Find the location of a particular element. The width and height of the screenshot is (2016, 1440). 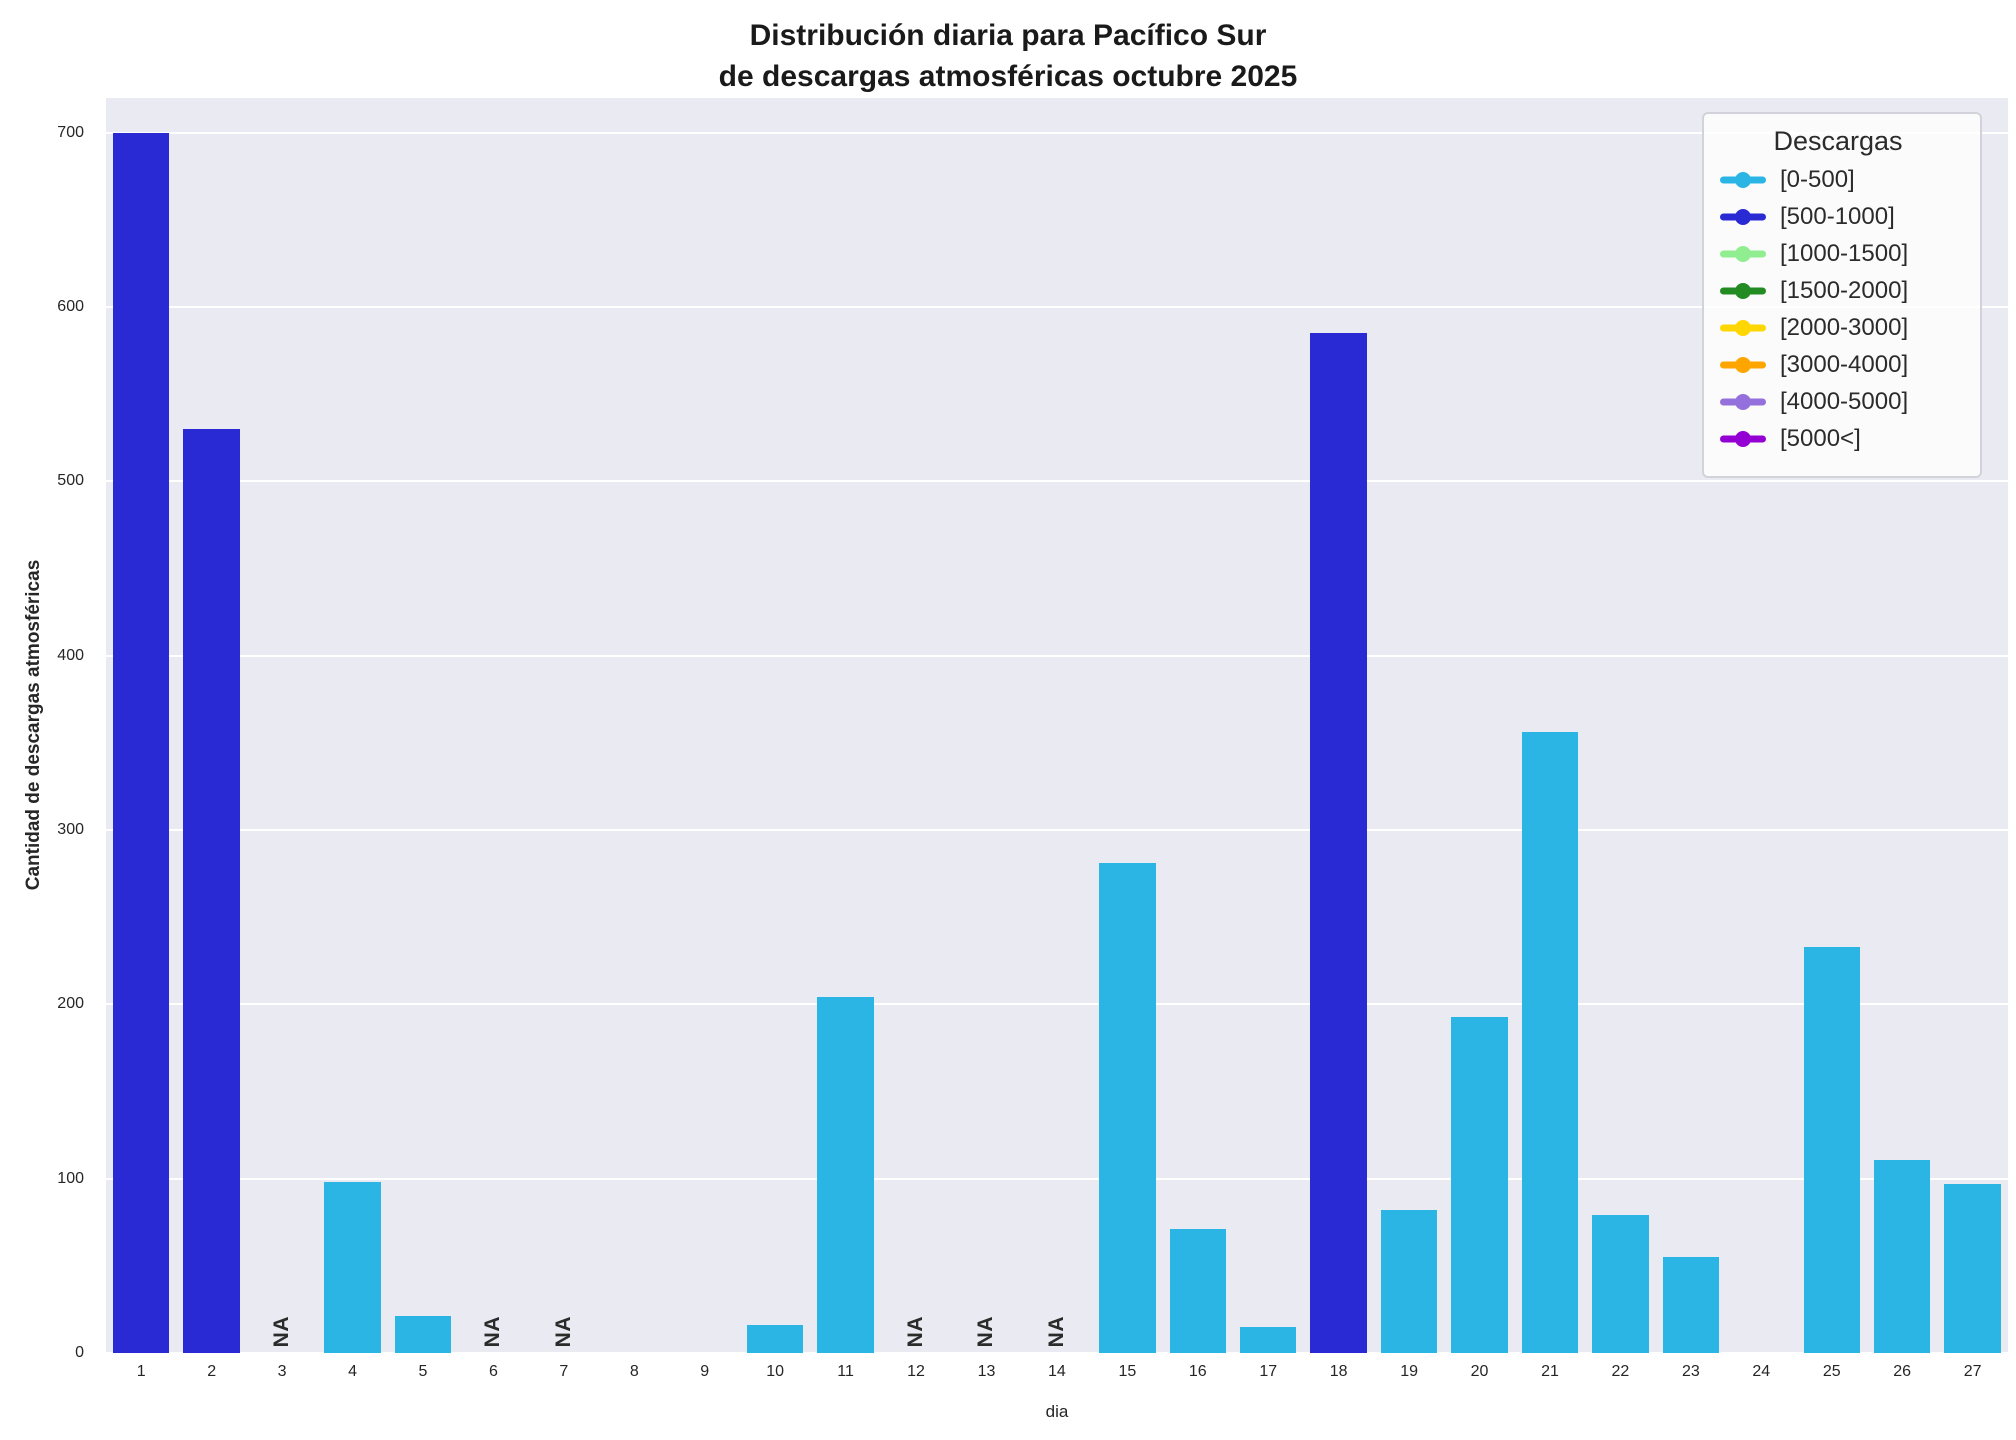

x-tick-label: 16 is located at coordinates (1197, 1371).